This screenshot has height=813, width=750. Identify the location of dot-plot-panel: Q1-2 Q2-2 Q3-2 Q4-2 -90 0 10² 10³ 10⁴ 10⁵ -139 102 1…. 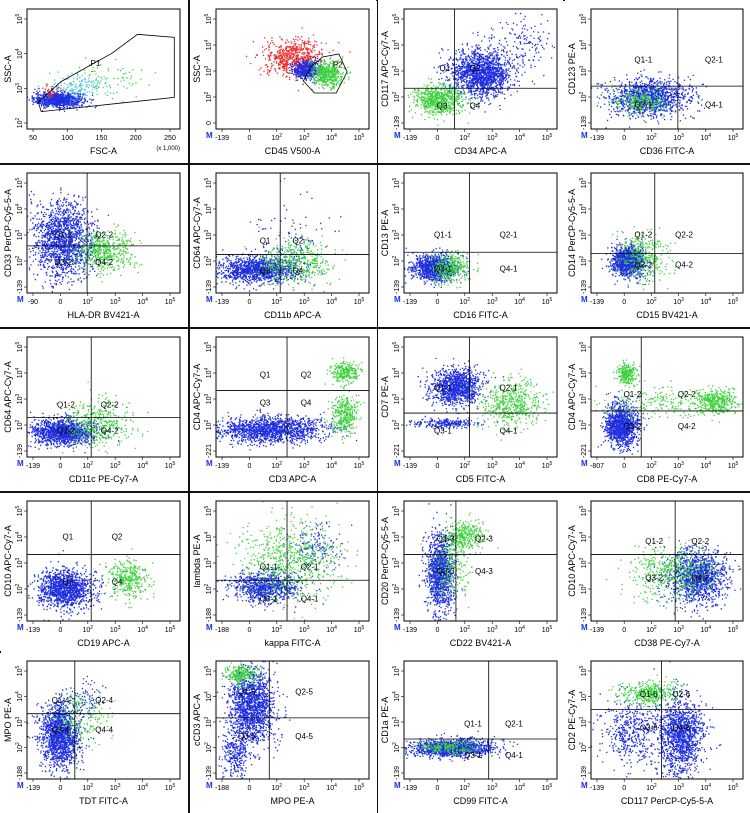
(94, 246).